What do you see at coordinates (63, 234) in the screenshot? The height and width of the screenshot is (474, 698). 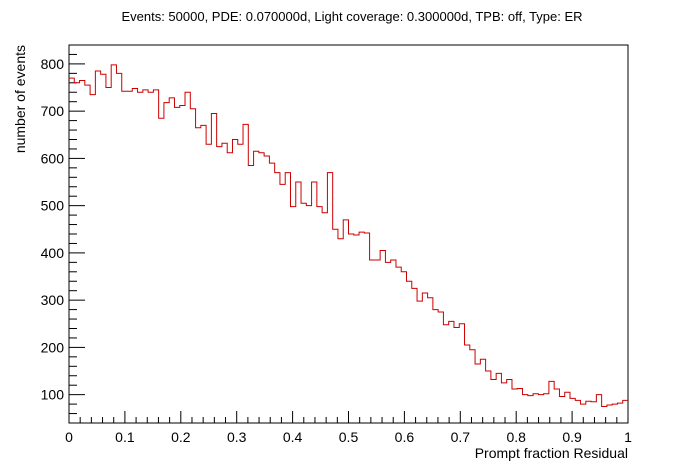 I see `y-axis: 100 200 300 400 500 600 700 800` at bounding box center [63, 234].